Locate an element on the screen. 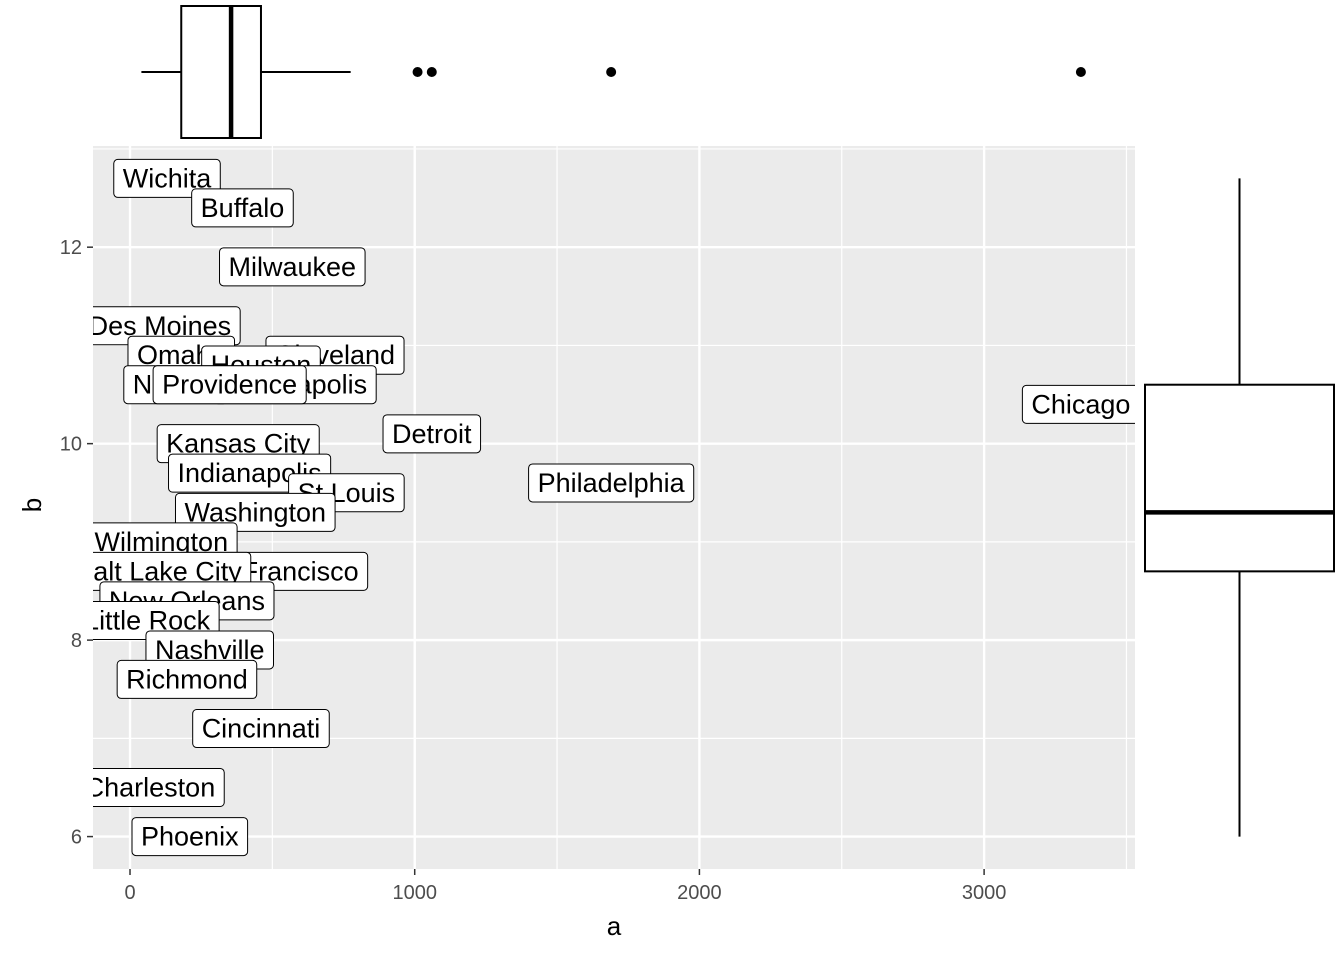 This screenshot has height=960, width=1344. point-label: Charleston is located at coordinates (155, 787).